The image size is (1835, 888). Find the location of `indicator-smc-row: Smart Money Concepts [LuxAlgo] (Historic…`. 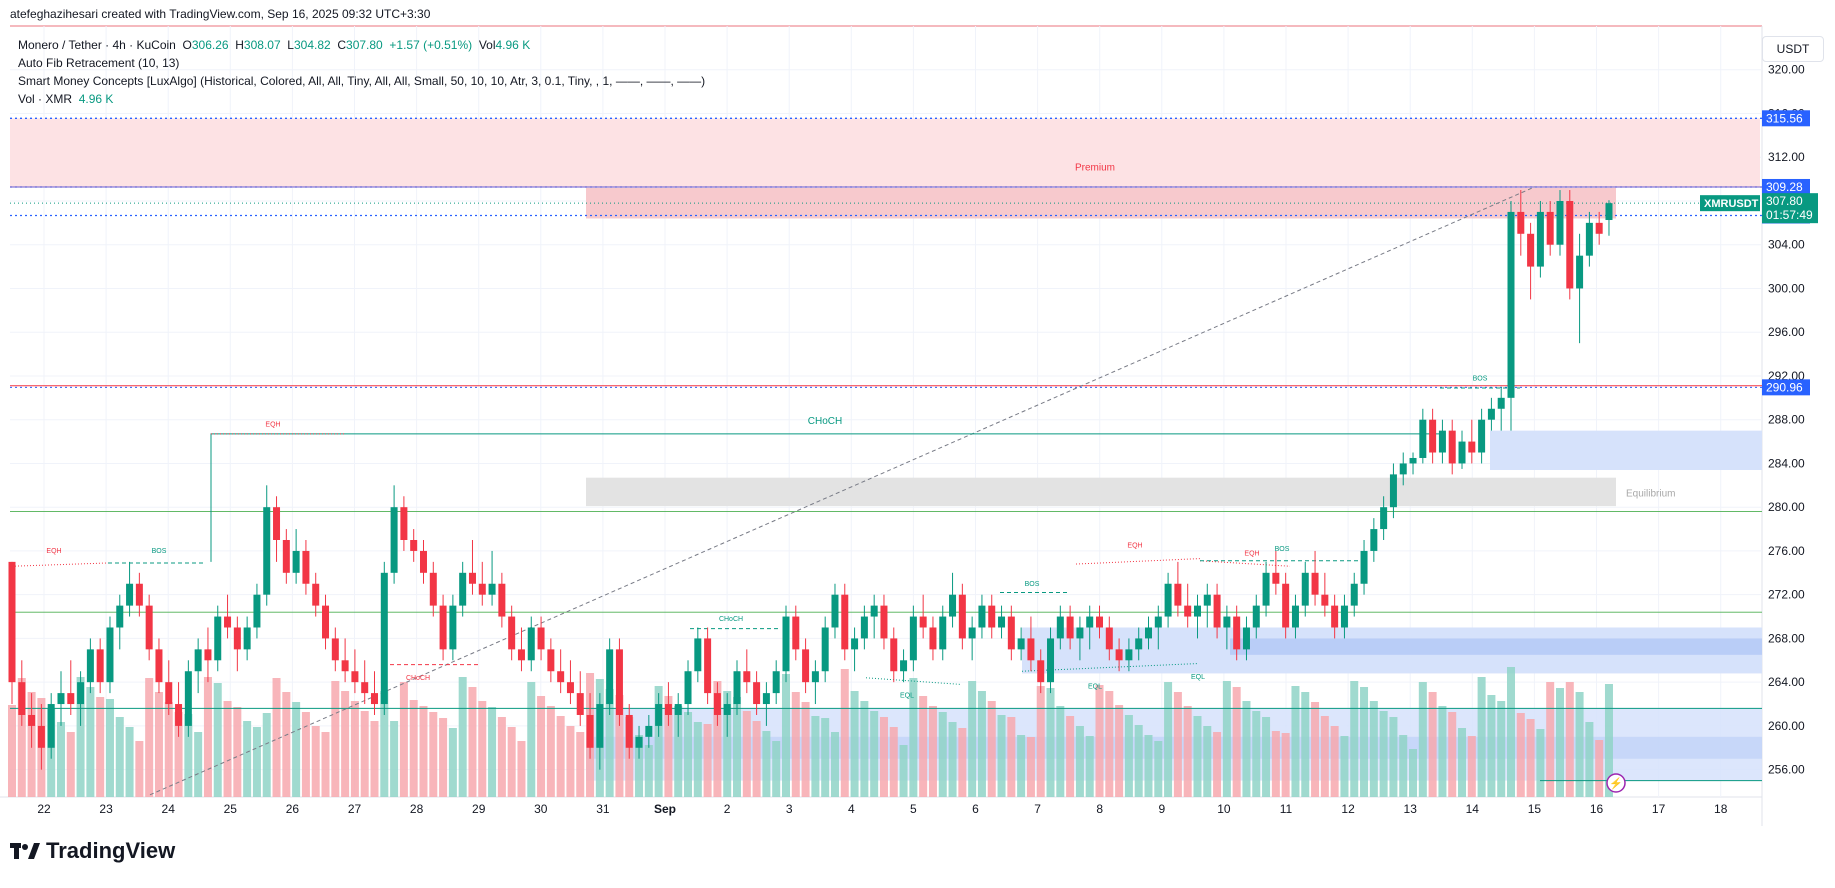

indicator-smc-row: Smart Money Concepts [LuxAlgo] (Historic… is located at coordinates (362, 81).